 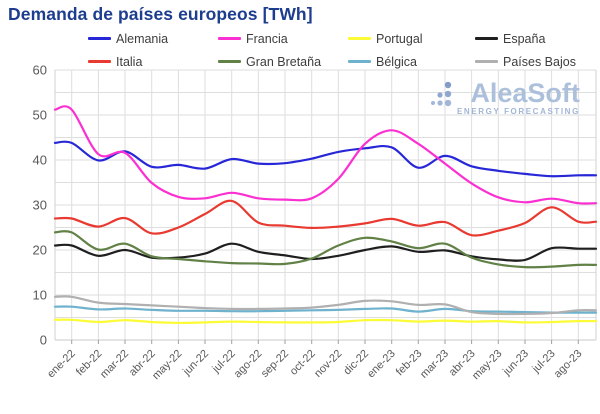 I want to click on series-line-países-bajos, so click(x=325, y=305).